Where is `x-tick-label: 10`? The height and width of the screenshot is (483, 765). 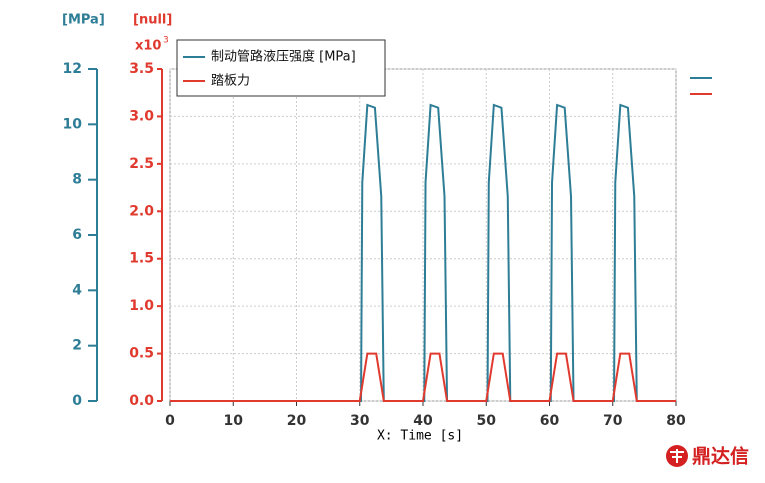 x-tick-label: 10 is located at coordinates (234, 421).